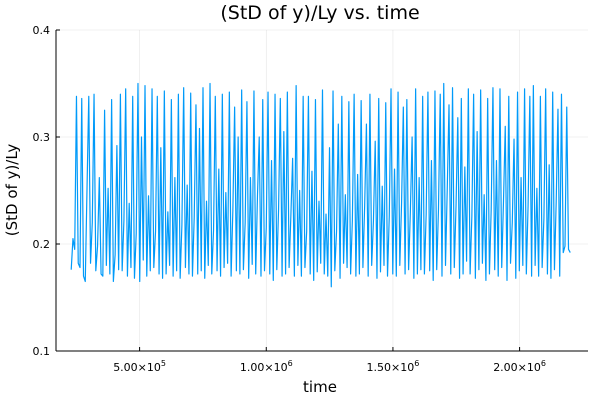  Describe the element at coordinates (42, 30) in the screenshot. I see `y-tick-label: 0.4` at that location.